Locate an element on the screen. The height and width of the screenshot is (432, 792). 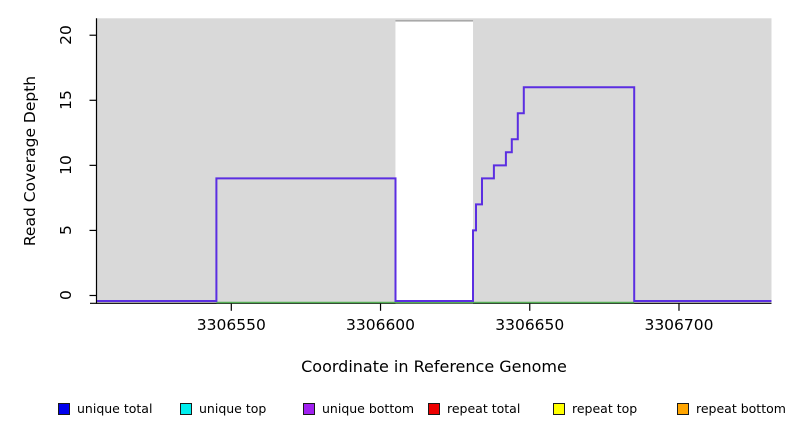
legend-label: repeat bottom is located at coordinates (741, 408).